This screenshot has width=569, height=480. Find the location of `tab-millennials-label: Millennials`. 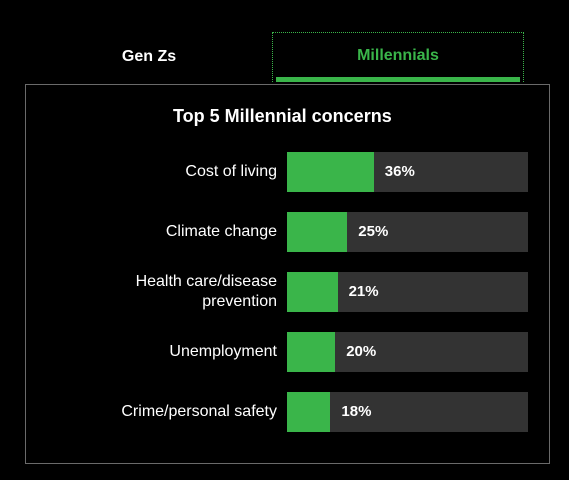

tab-millennials-label: Millennials is located at coordinates (398, 55).